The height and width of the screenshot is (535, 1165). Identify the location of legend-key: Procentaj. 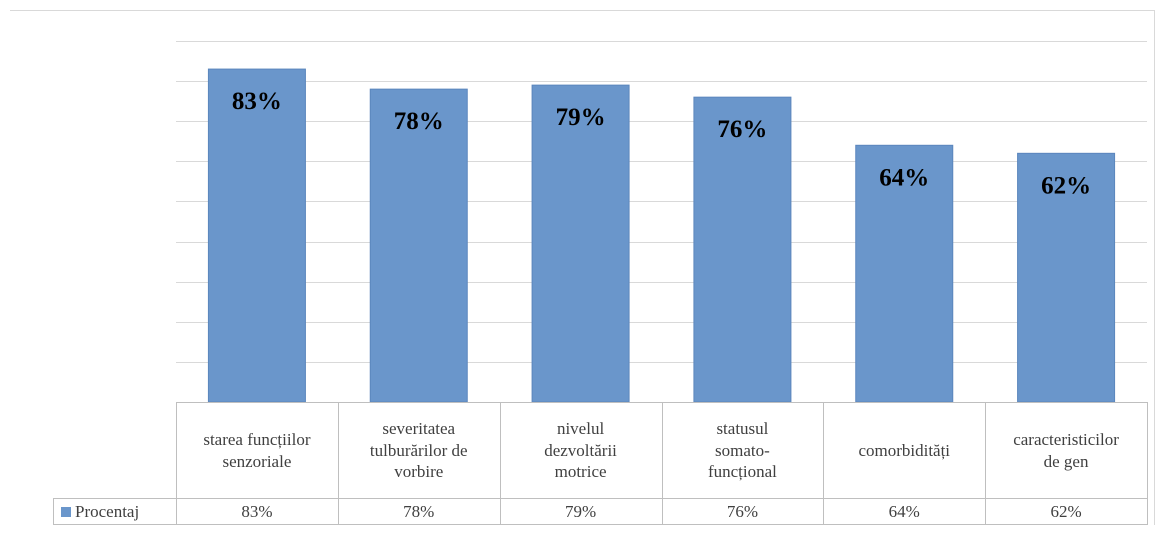
(100, 511).